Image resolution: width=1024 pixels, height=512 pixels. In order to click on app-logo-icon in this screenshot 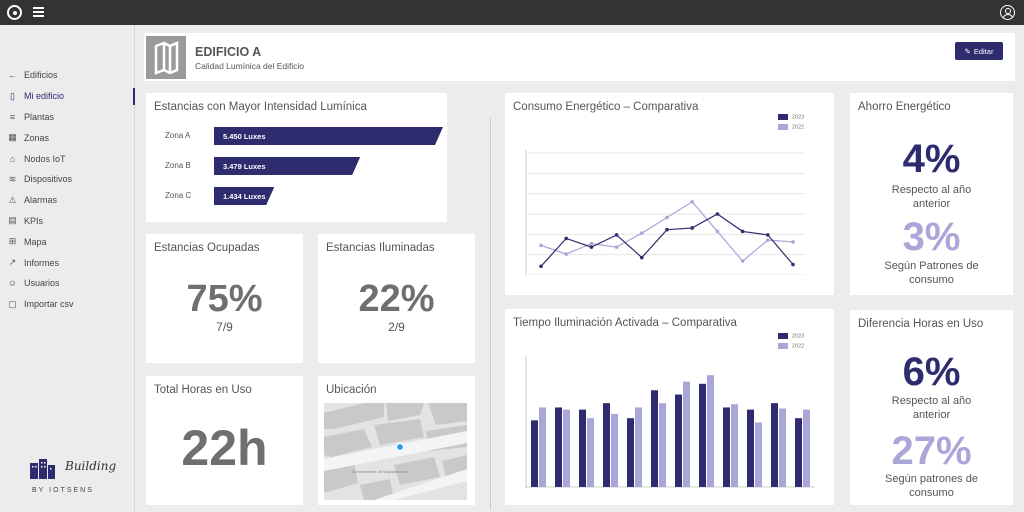, I will do `click(14, 12)`.